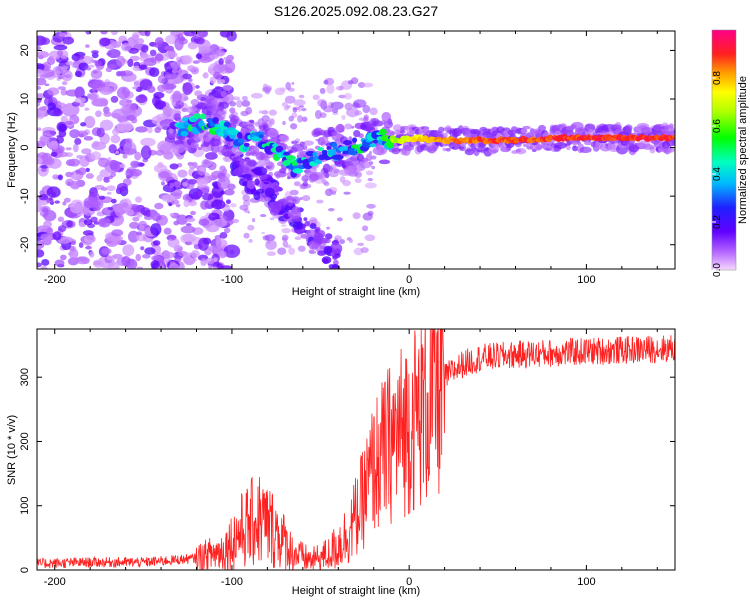  Describe the element at coordinates (25, 148) in the screenshot. I see `spectrogram-y-tick-label: 0` at that location.